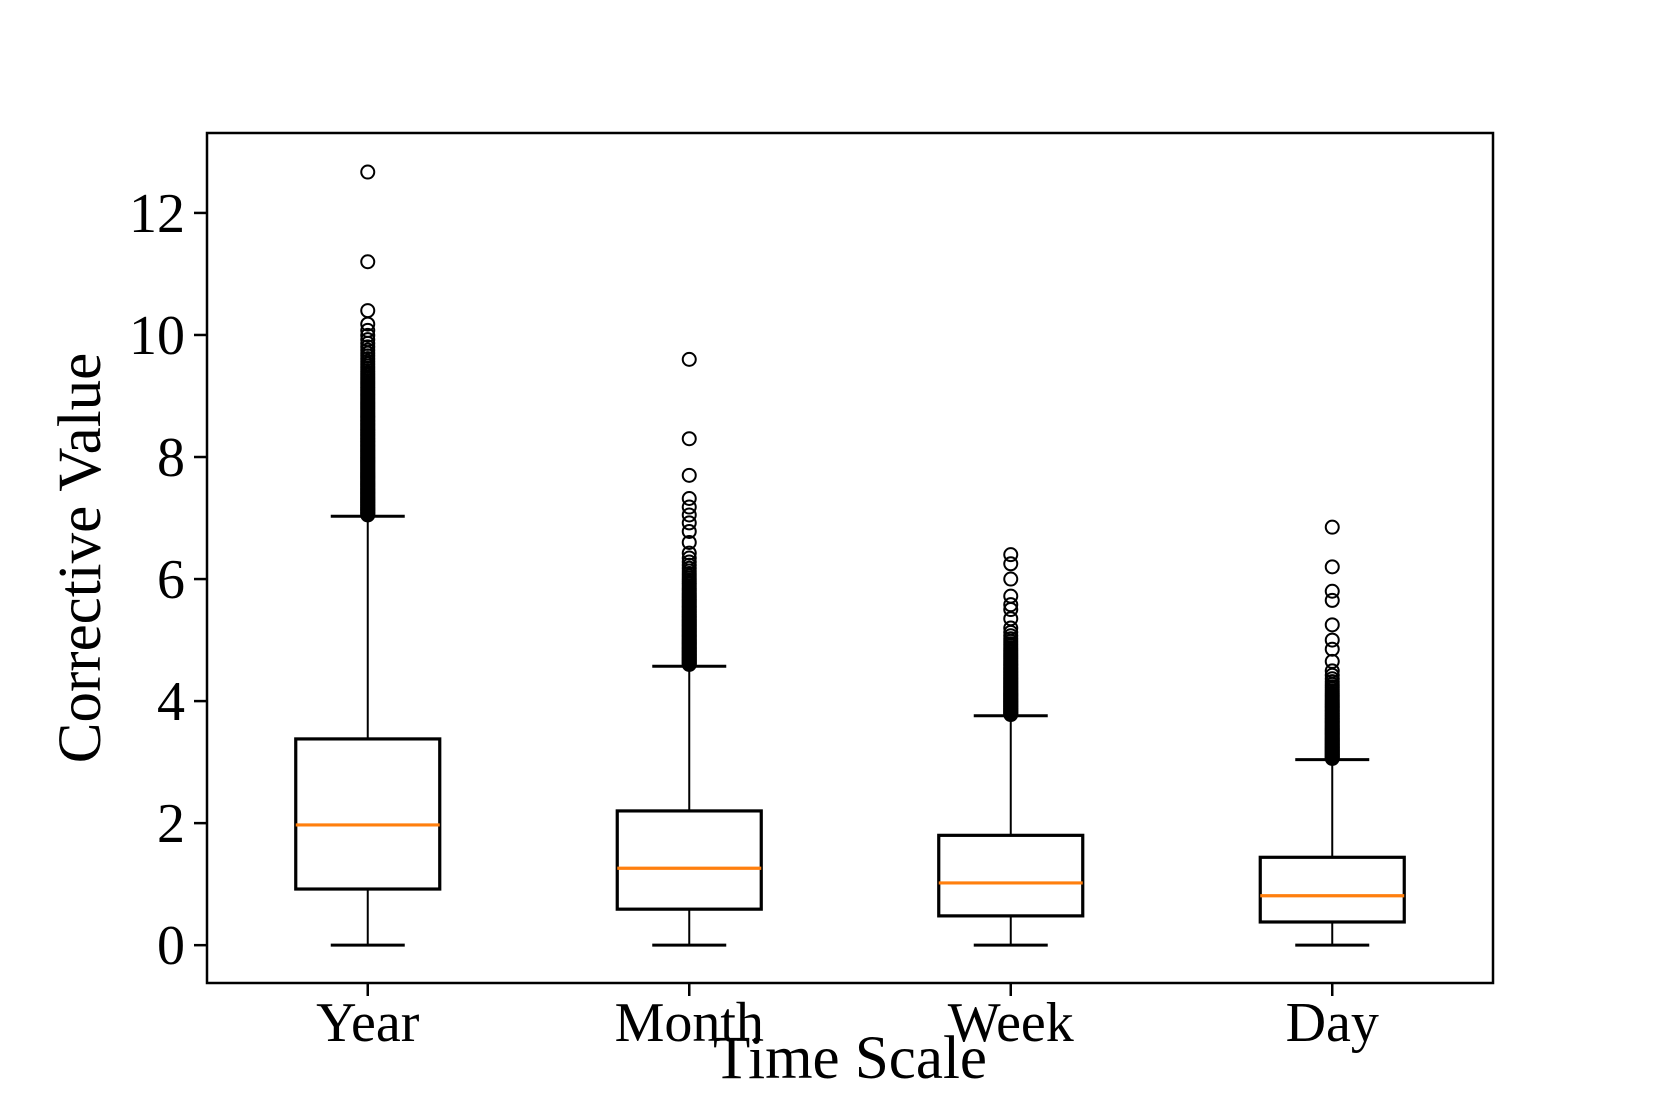 The width and height of the screenshot is (1661, 1107). I want to click on y-tick-label: 12, so click(157, 214).